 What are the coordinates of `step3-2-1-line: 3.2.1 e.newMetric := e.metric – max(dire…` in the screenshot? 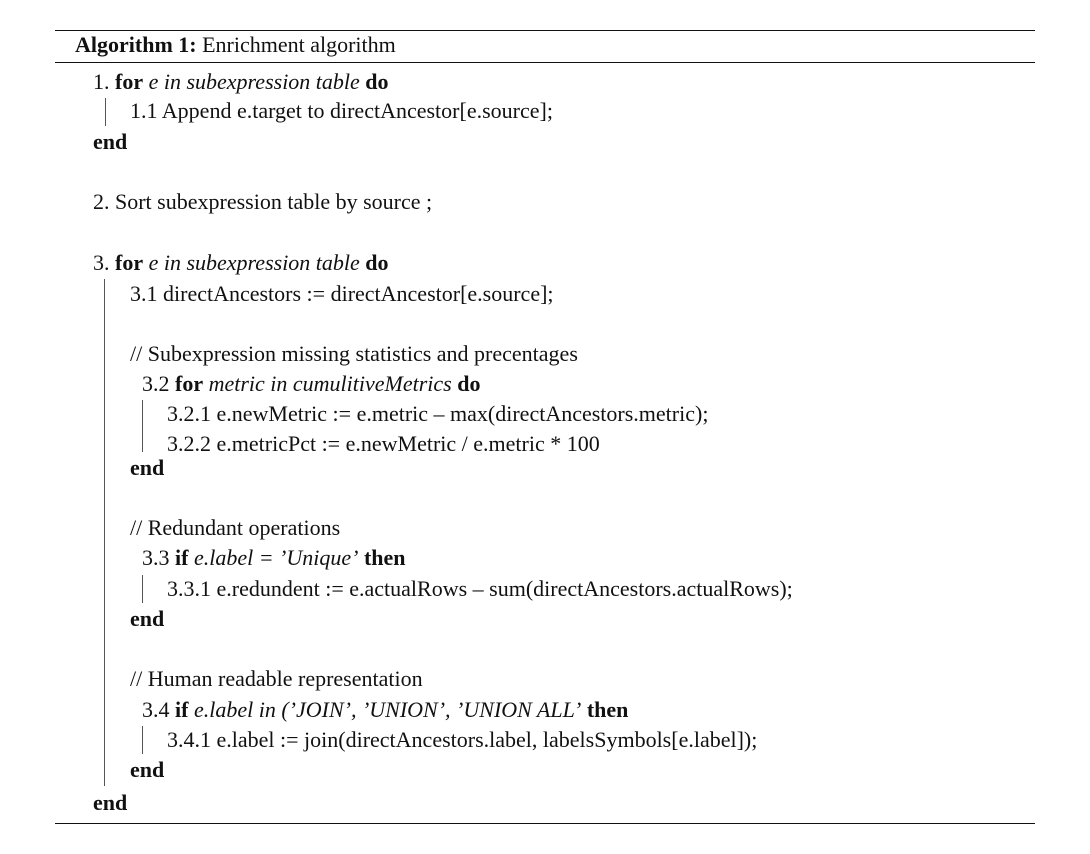 It's located at (438, 413).